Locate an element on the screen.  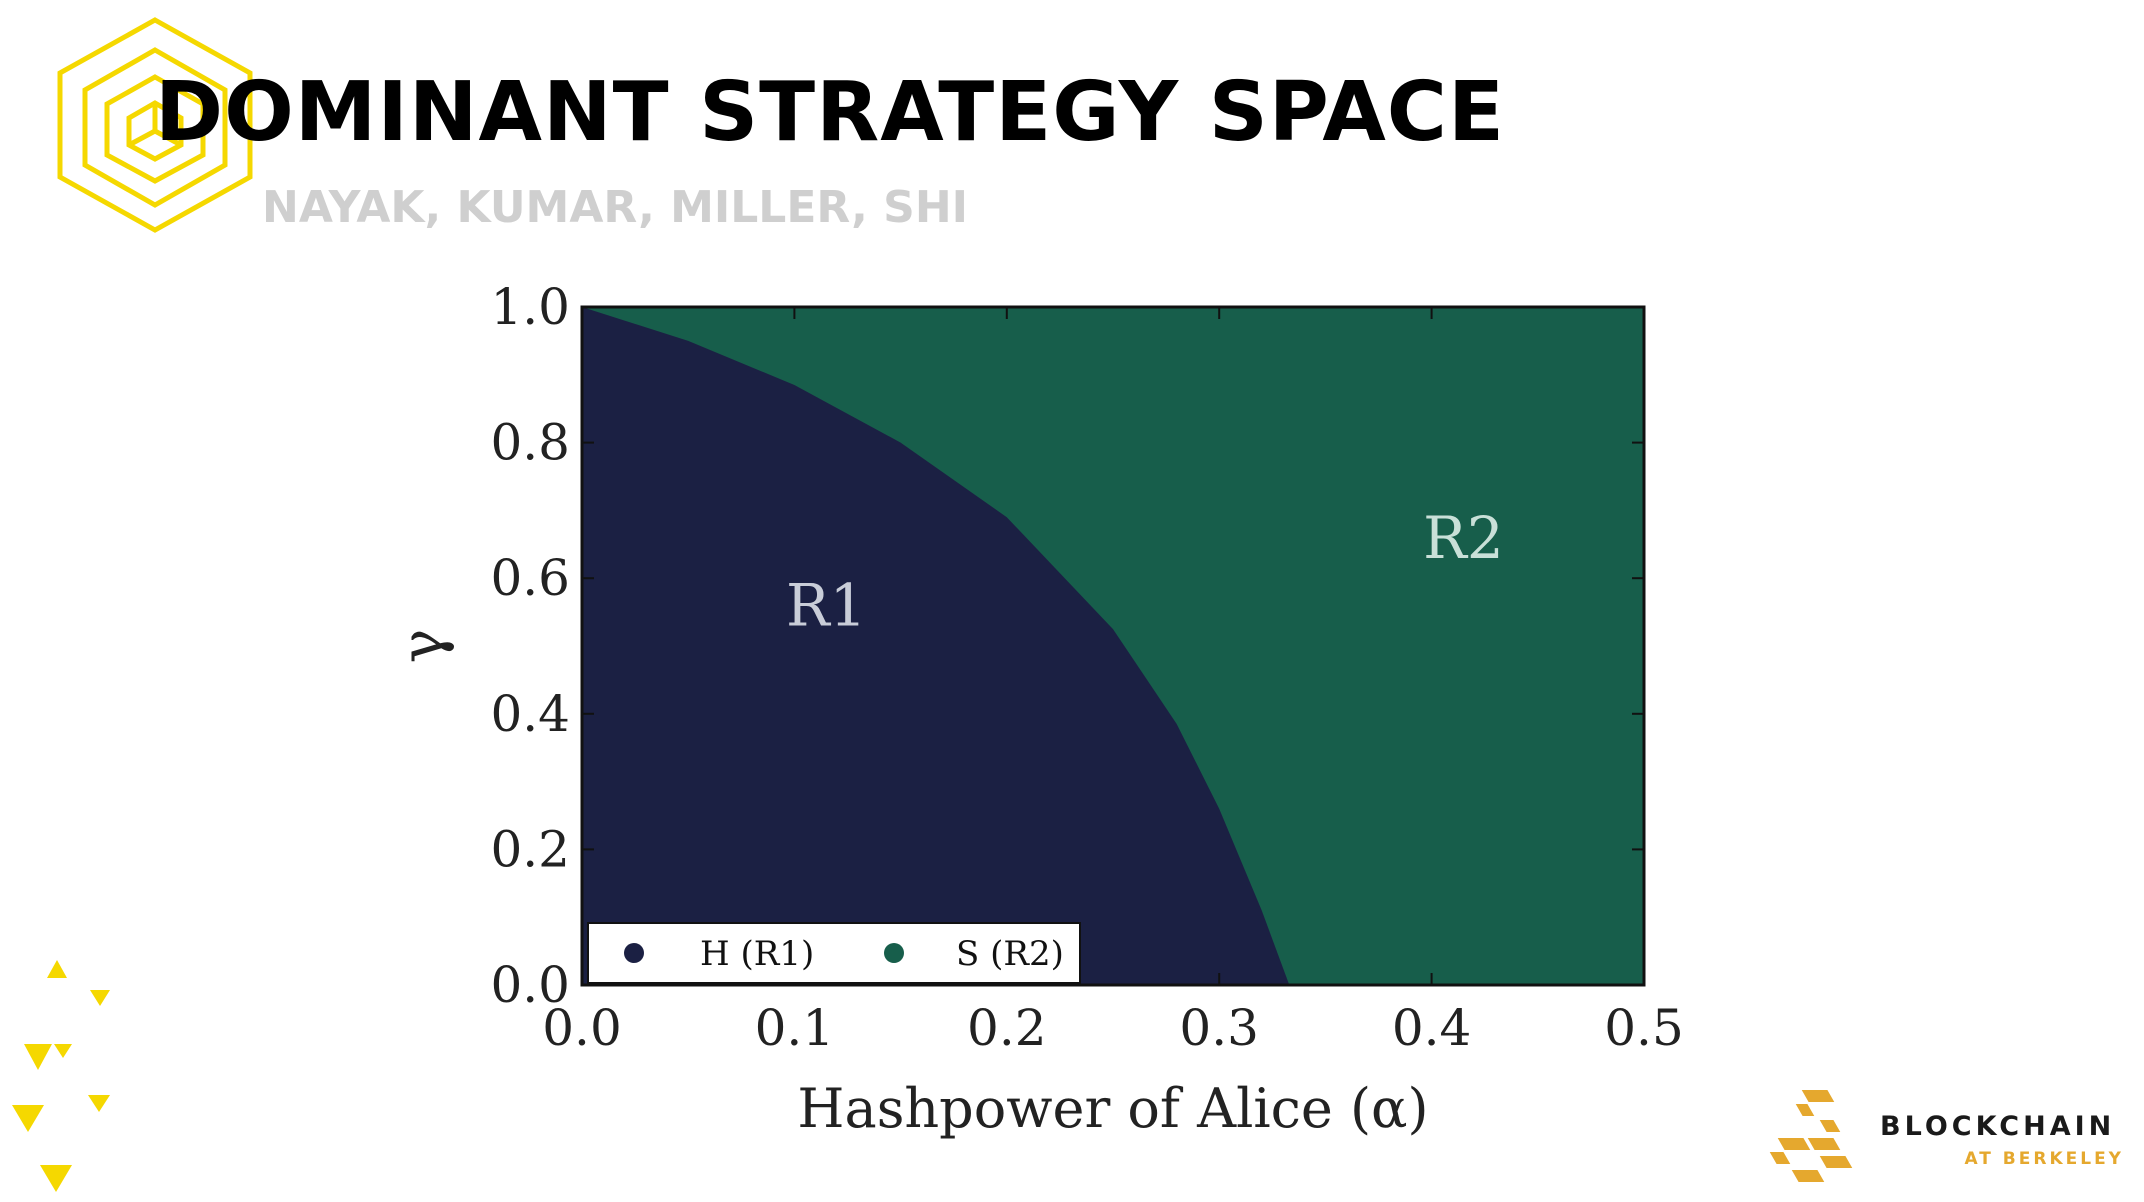
y-tick-label: 0.2 is located at coordinates (530, 849).